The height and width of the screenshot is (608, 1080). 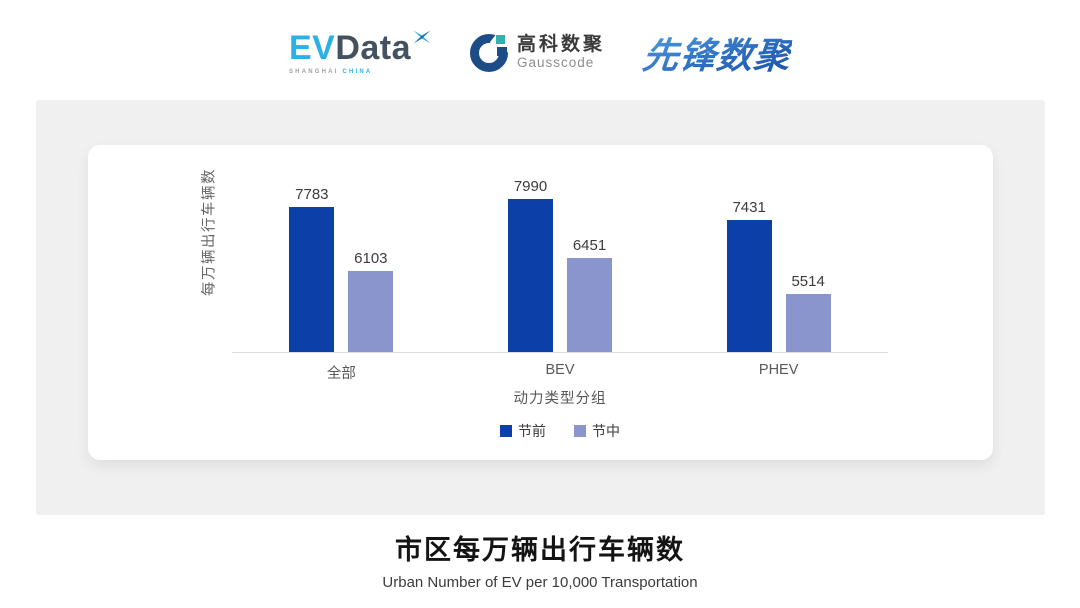 I want to click on bar-节前-BEV, so click(x=530, y=275).